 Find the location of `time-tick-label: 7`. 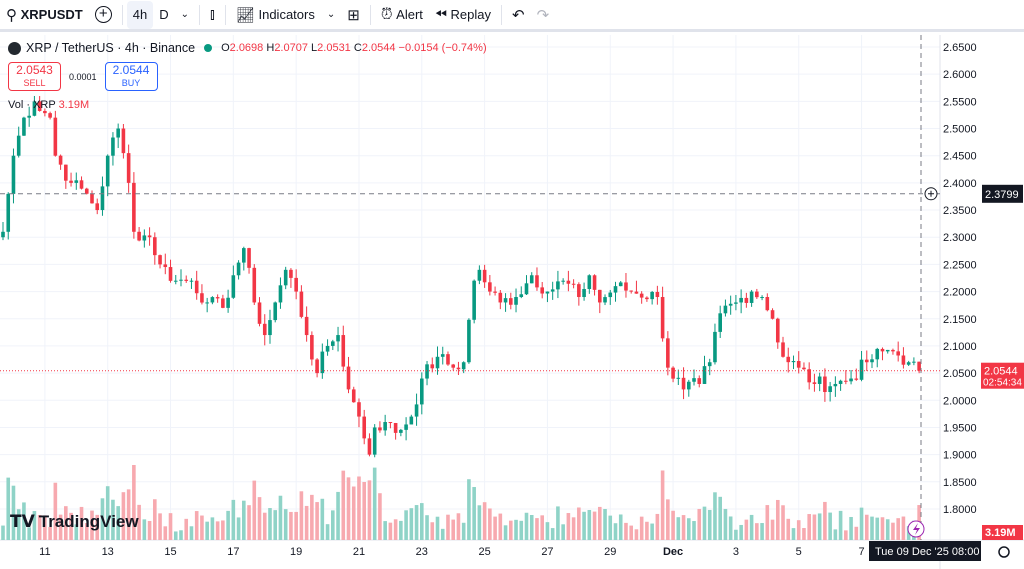

time-tick-label: 7 is located at coordinates (861, 552).